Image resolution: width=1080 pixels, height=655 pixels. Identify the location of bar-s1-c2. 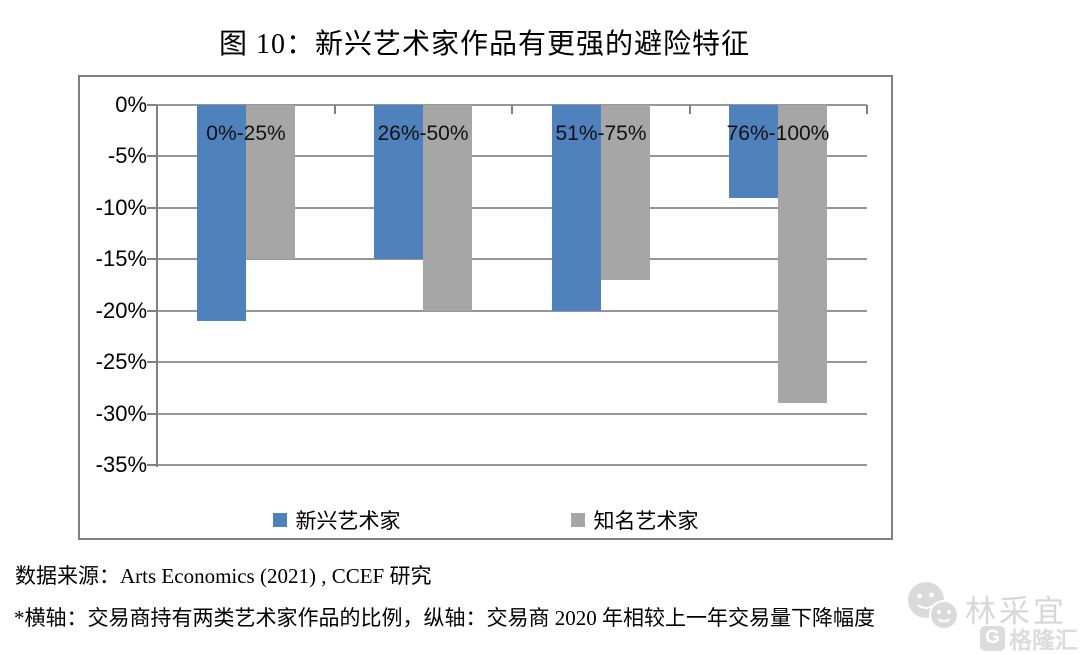
(625, 192).